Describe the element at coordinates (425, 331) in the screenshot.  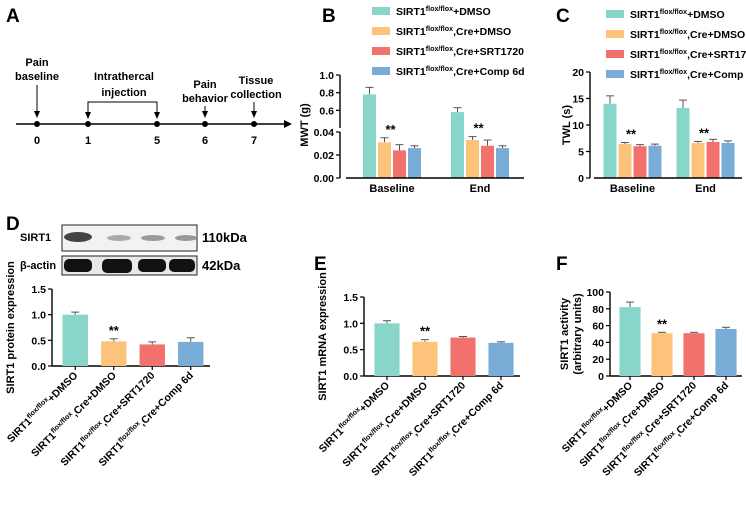
I see `e-sig-1: **` at that location.